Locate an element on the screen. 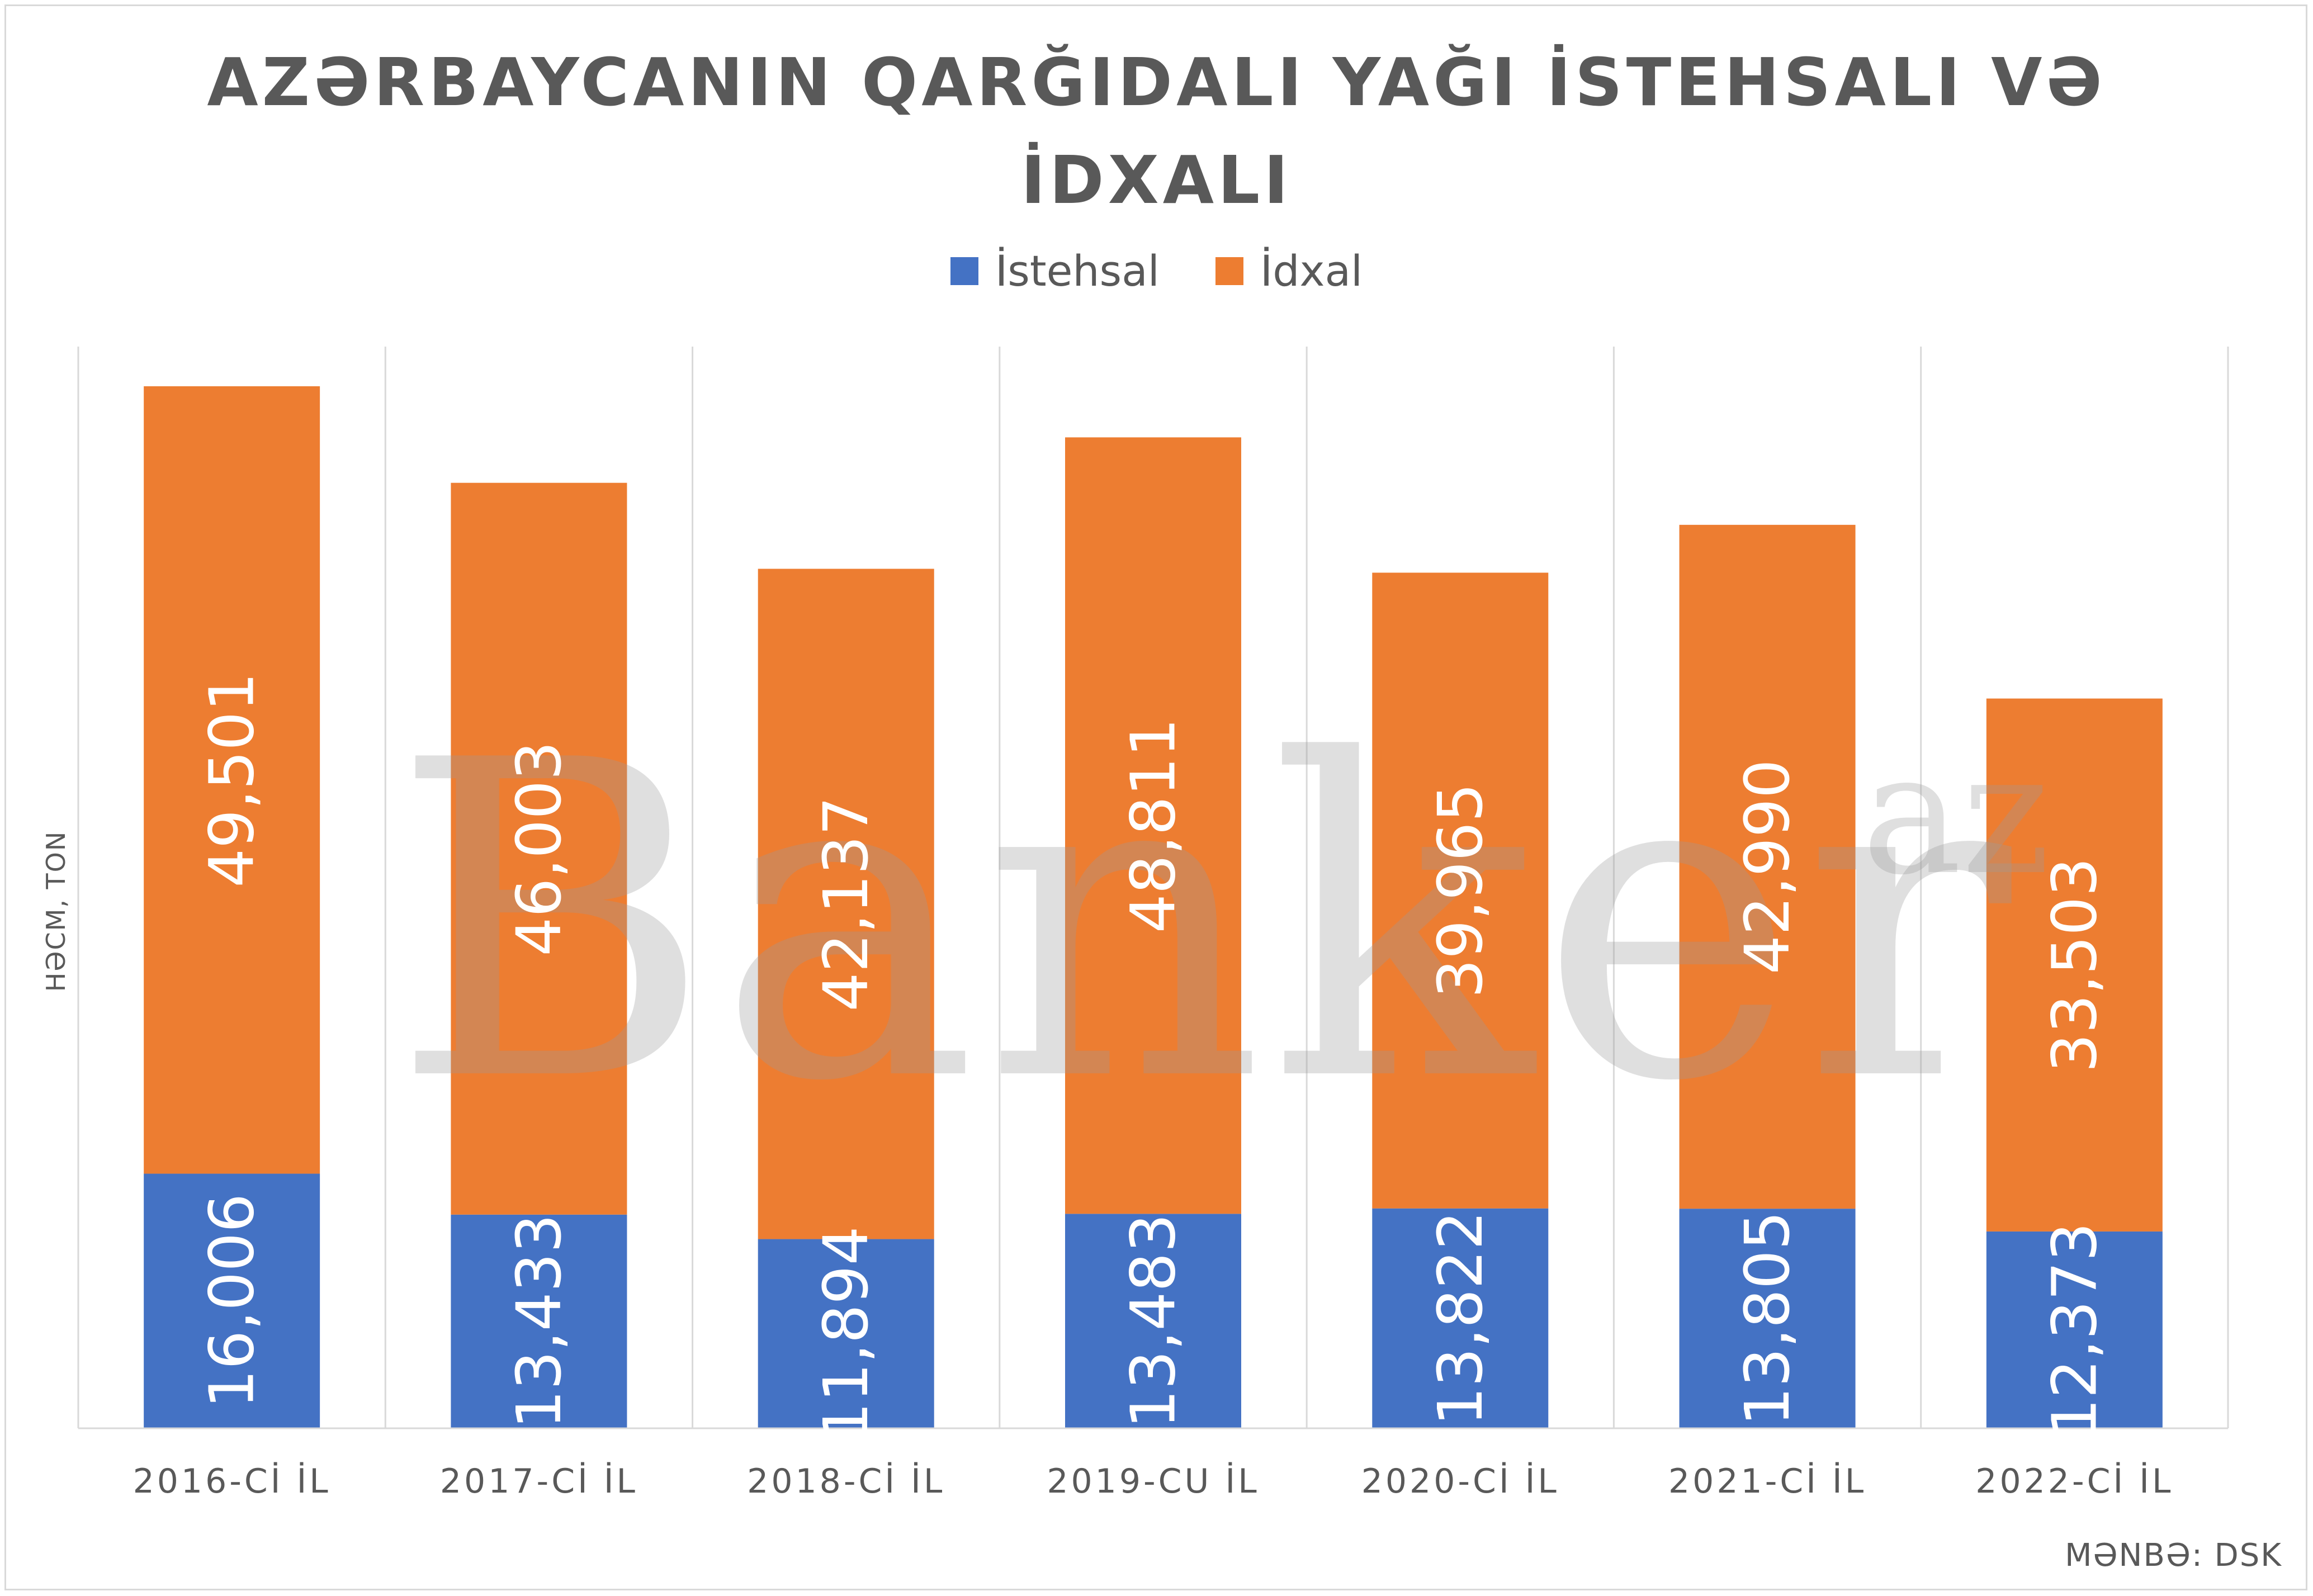 Image resolution: width=2313 pixels, height=1596 pixels. x-tick-label: 2021-Cİ İL is located at coordinates (1767, 1481).